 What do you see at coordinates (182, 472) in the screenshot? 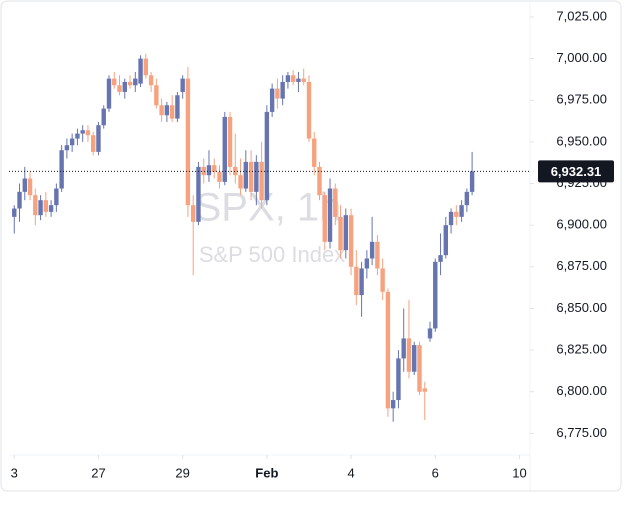
I see `x-tick-label: 29` at bounding box center [182, 472].